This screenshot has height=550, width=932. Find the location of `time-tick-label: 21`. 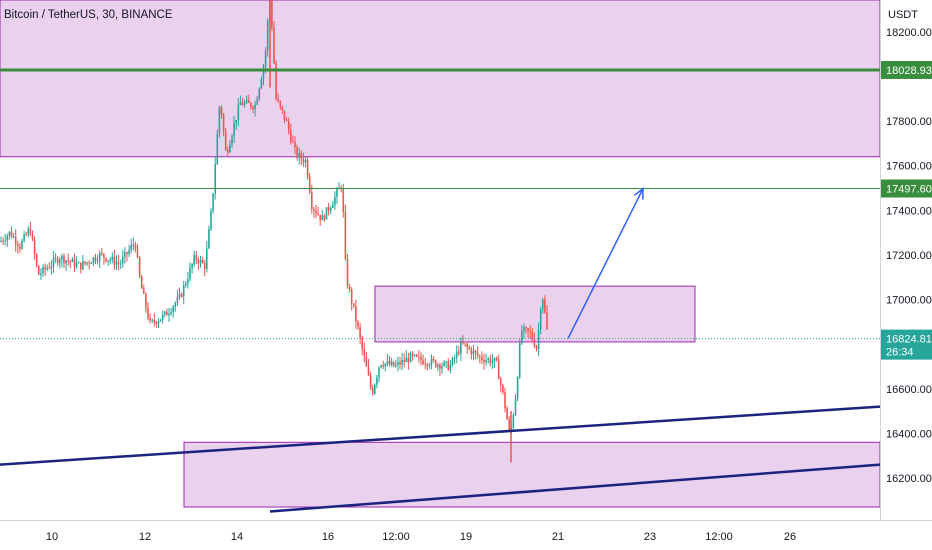

time-tick-label: 21 is located at coordinates (558, 537).